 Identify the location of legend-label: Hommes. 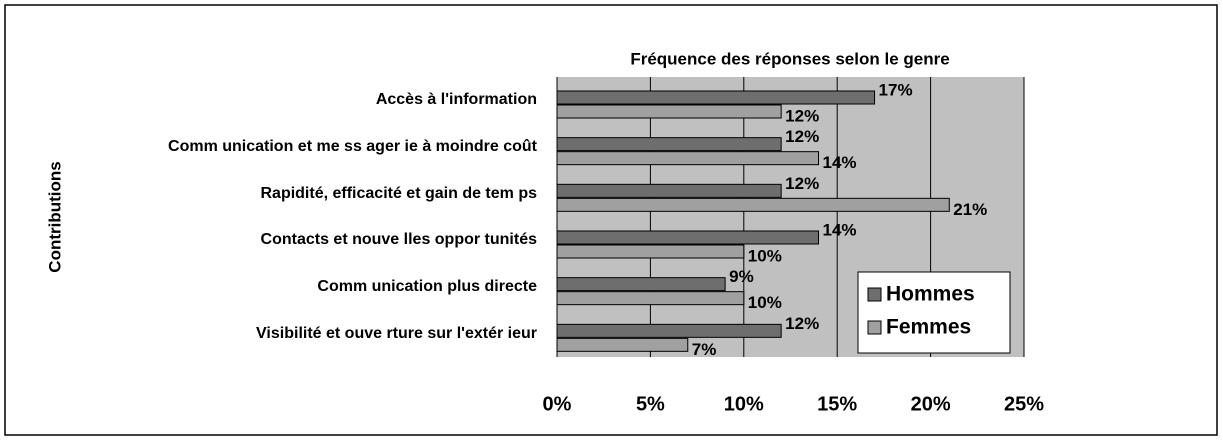
(930, 294).